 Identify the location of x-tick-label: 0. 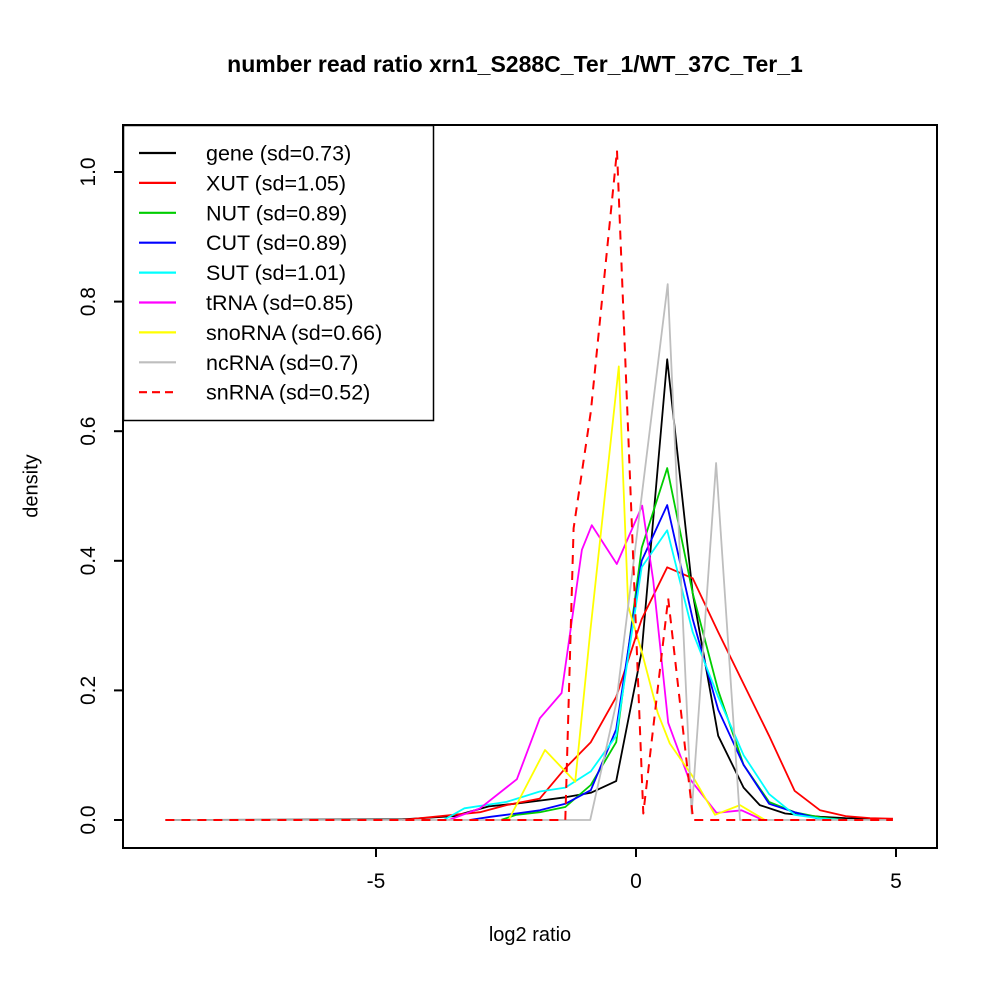
(636, 881).